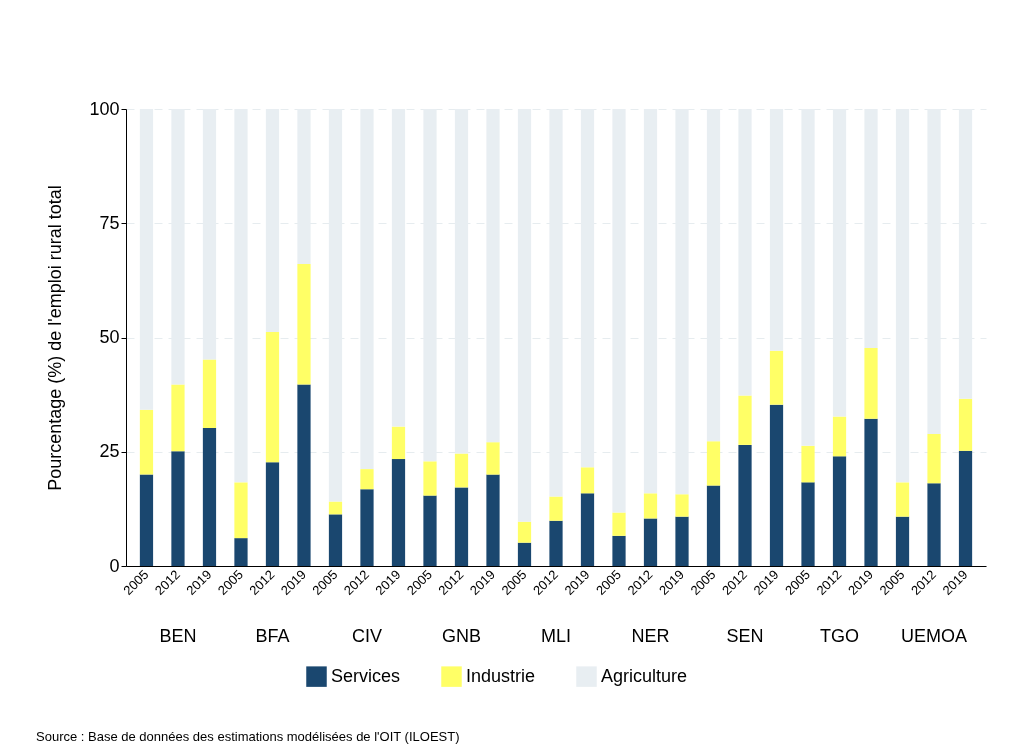 The width and height of the screenshot is (1011, 747). What do you see at coordinates (104, 108) in the screenshot?
I see `y-tick-label: 100` at bounding box center [104, 108].